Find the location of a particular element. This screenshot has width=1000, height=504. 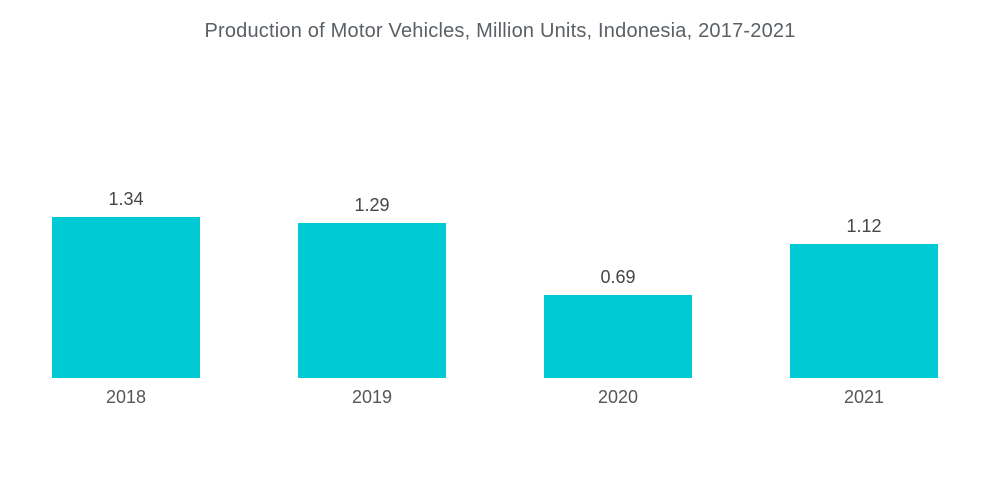

x-axis-tick-label: 2019 is located at coordinates (372, 397).